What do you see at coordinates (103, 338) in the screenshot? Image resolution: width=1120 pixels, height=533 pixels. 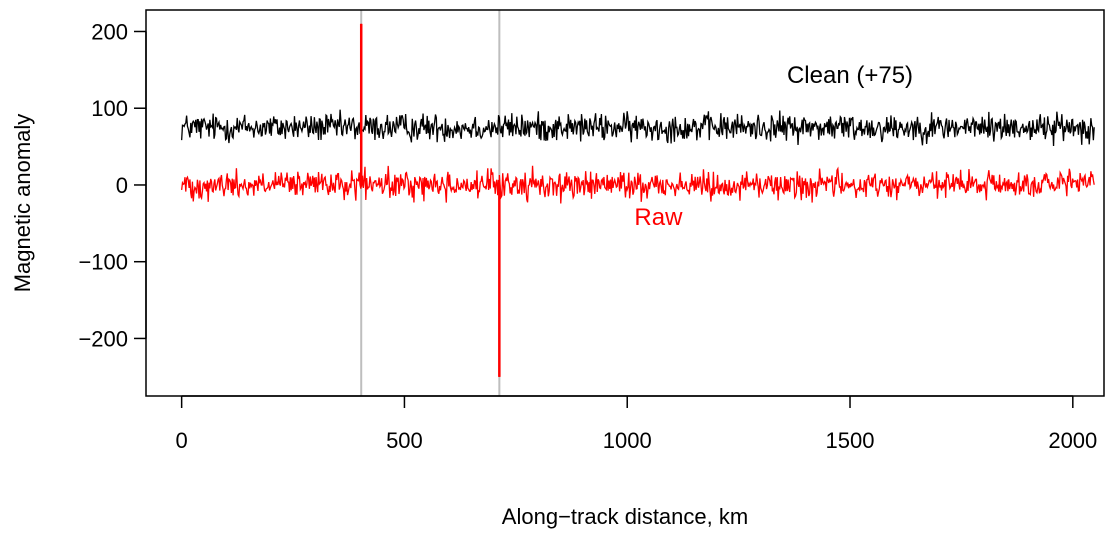 I see `y-tick-label: −200` at bounding box center [103, 338].